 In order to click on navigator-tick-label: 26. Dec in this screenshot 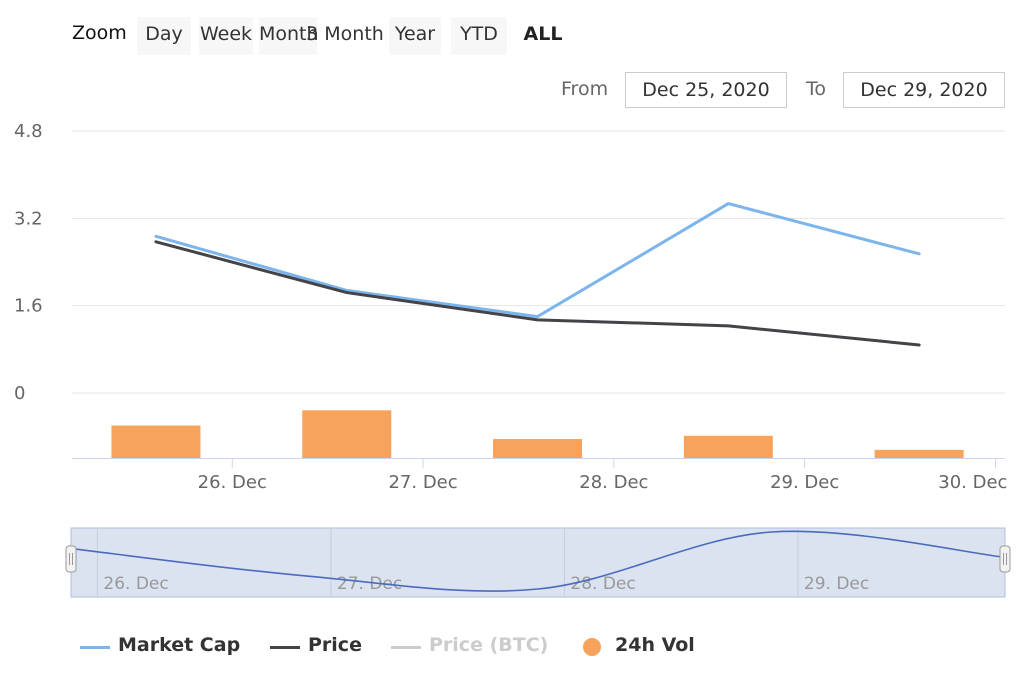, I will do `click(135, 584)`.